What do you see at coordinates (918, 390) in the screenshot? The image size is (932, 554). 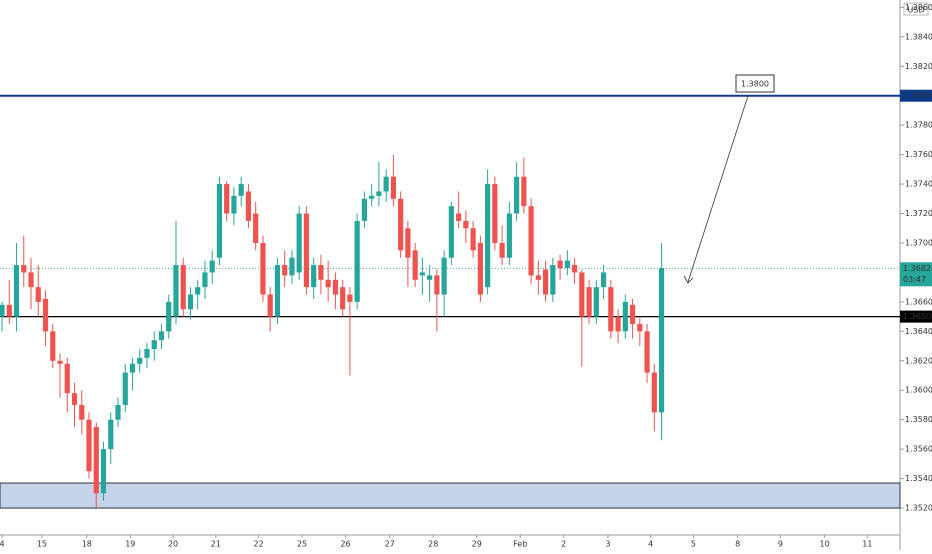 I see `y-tick-label: 1.36000` at bounding box center [918, 390].